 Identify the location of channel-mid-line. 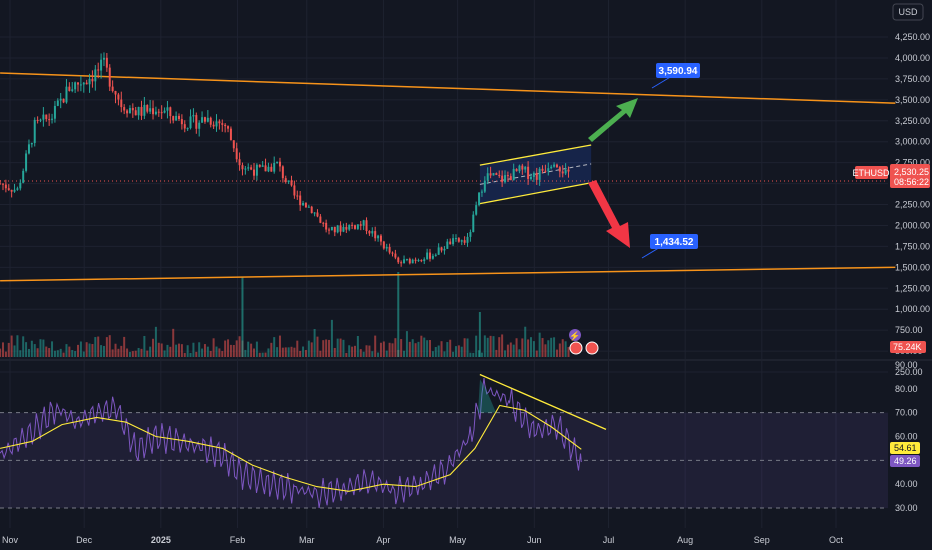
(535, 174).